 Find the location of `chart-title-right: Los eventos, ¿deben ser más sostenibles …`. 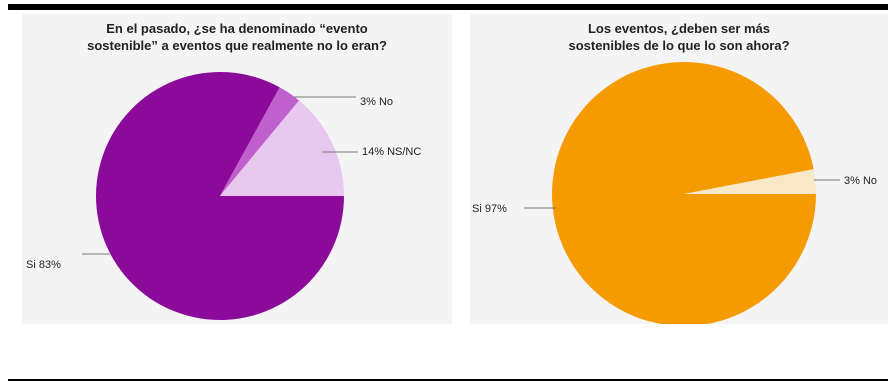

chart-title-right: Los eventos, ¿deben ser más sostenibles … is located at coordinates (679, 37).